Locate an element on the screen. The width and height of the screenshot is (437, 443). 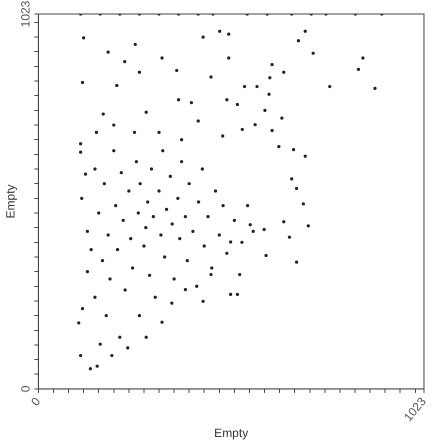
x-axis-title: Empty is located at coordinates (231, 433).